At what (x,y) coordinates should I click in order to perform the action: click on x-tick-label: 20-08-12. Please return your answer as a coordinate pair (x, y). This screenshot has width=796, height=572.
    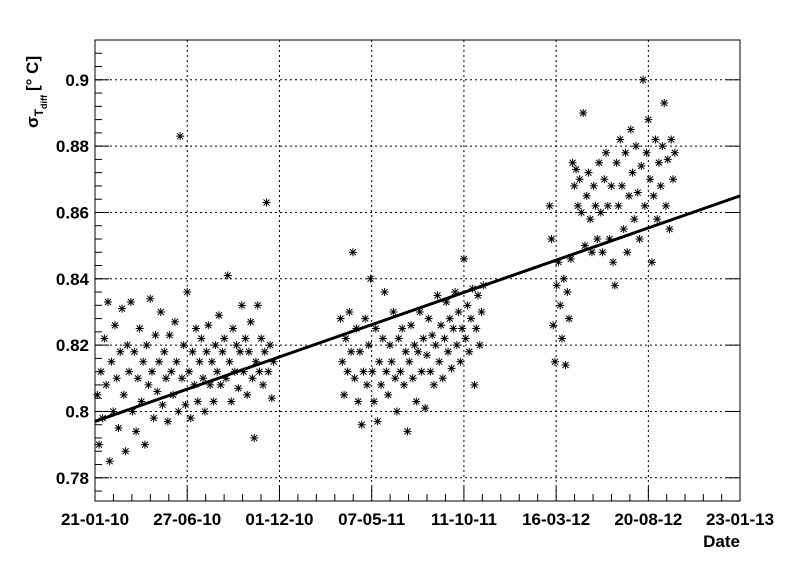
    Looking at the image, I should click on (648, 519).